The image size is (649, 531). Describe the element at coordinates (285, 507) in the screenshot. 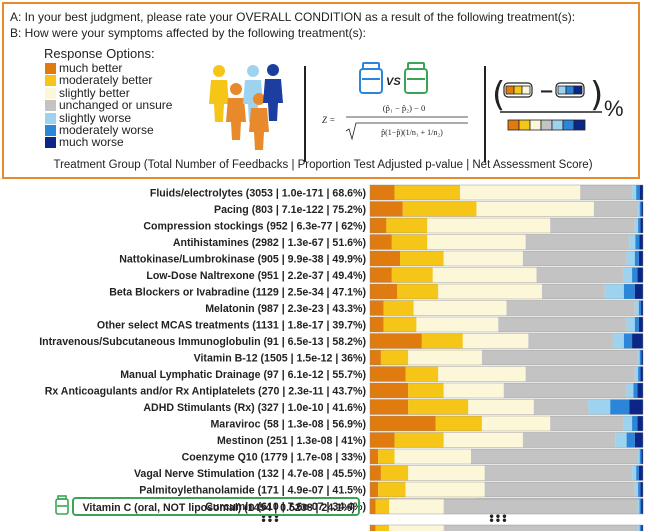

I see `row-label: Curcumin (610 | 7.6e-07 | 34.4%)` at that location.